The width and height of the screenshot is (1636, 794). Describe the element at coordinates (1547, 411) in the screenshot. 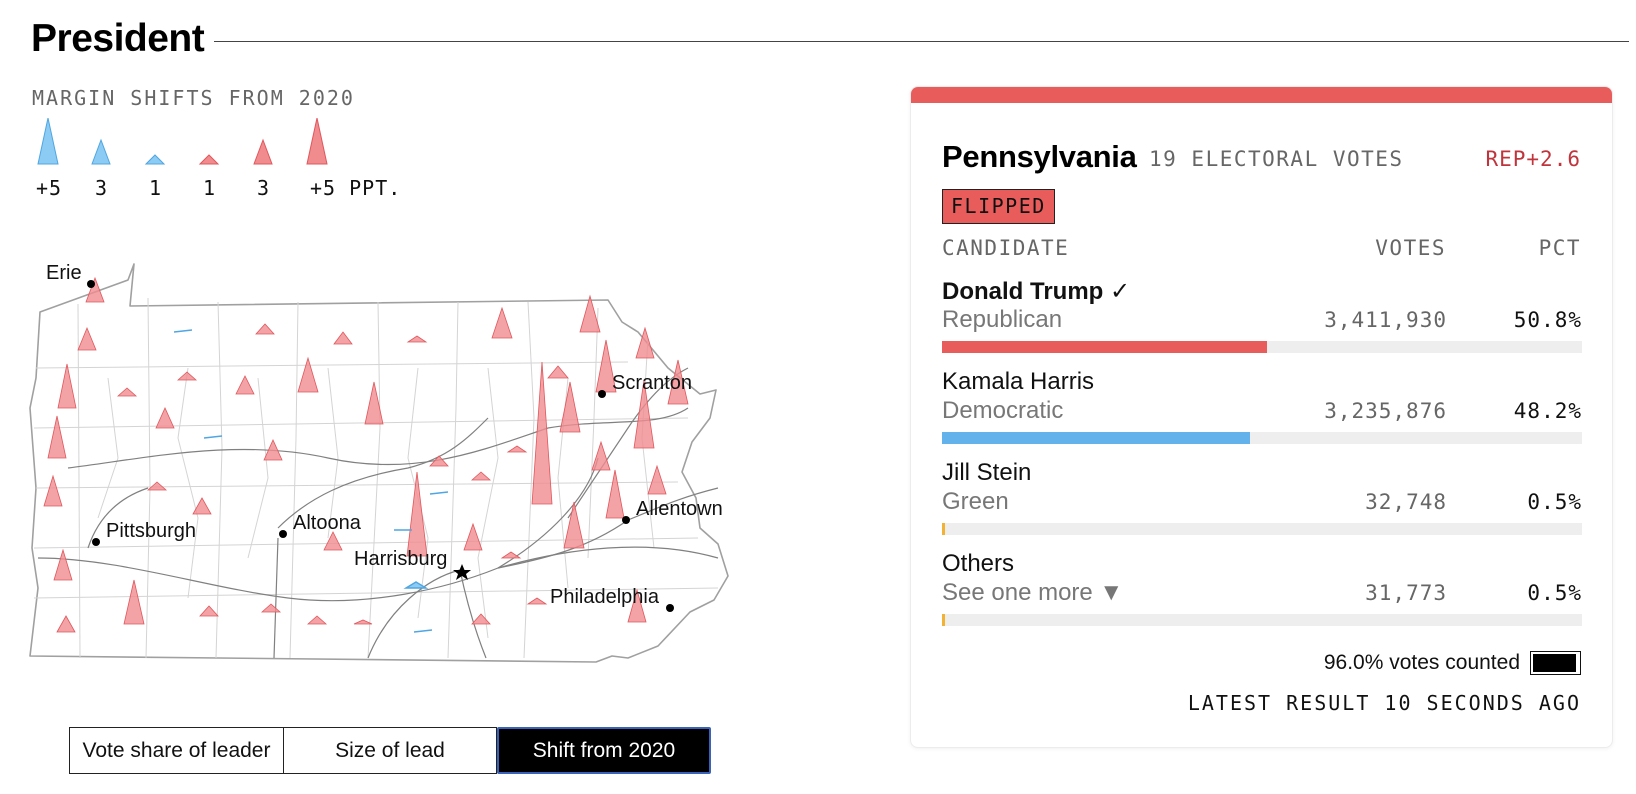

I see `candidate-pct: 48.2%` at that location.